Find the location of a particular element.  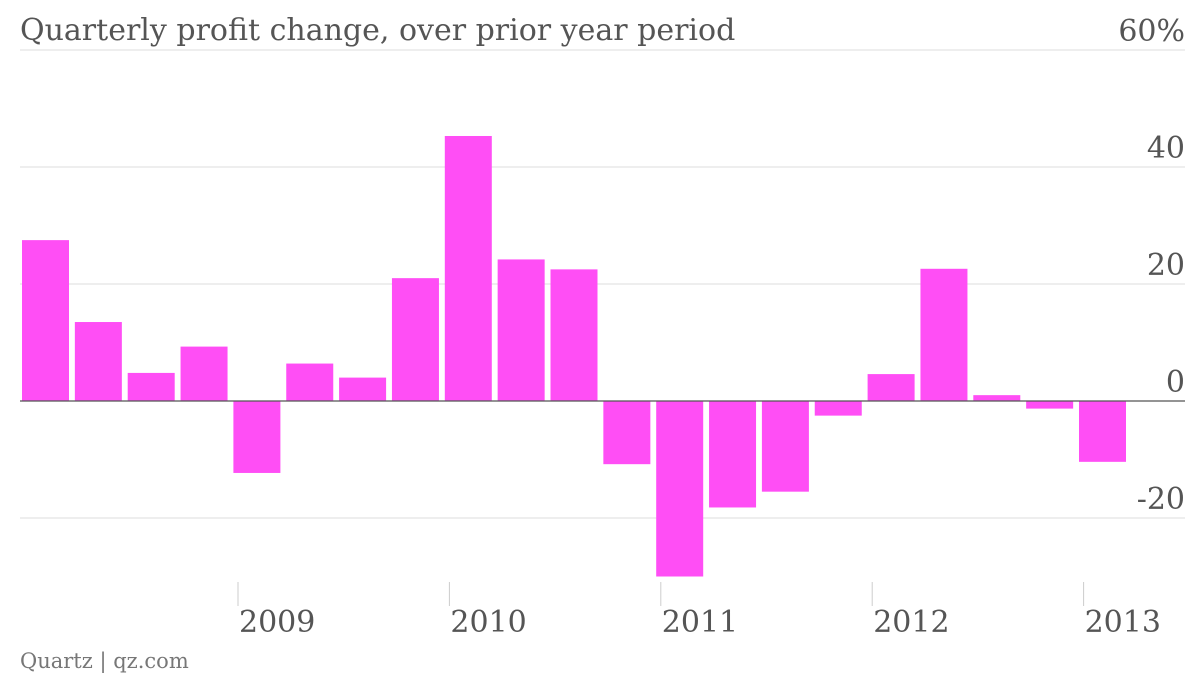

y-tick-label: 60% is located at coordinates (1151, 31).